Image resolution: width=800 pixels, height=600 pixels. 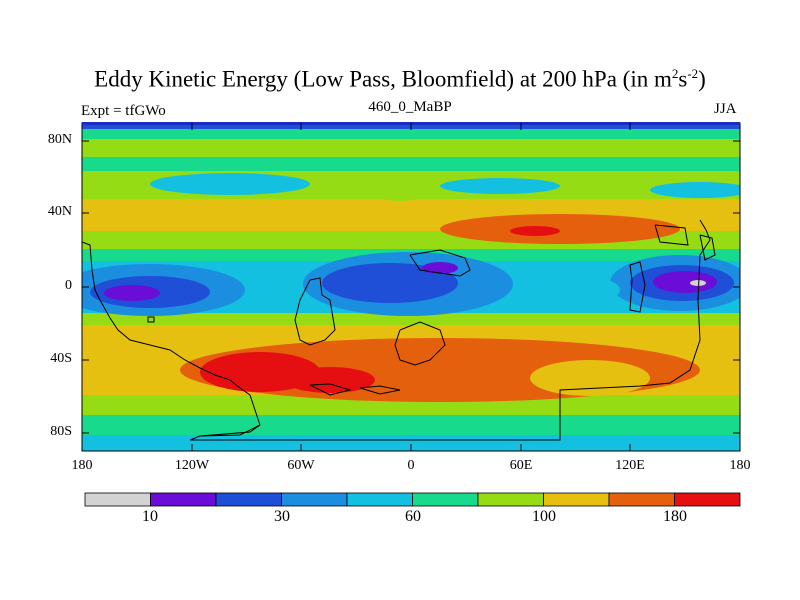 I want to click on lon-tick-label: 60E, so click(x=521, y=465).